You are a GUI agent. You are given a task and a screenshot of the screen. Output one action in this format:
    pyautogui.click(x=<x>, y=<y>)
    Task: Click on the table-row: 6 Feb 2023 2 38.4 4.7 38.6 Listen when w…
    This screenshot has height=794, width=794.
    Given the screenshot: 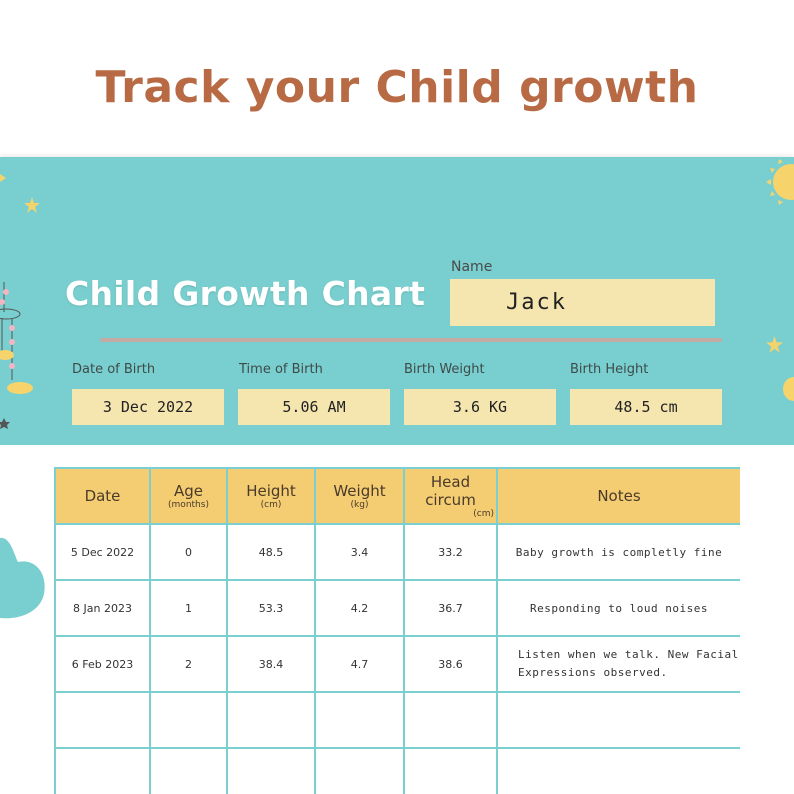 What is the action you would take?
    pyautogui.click(x=397, y=664)
    